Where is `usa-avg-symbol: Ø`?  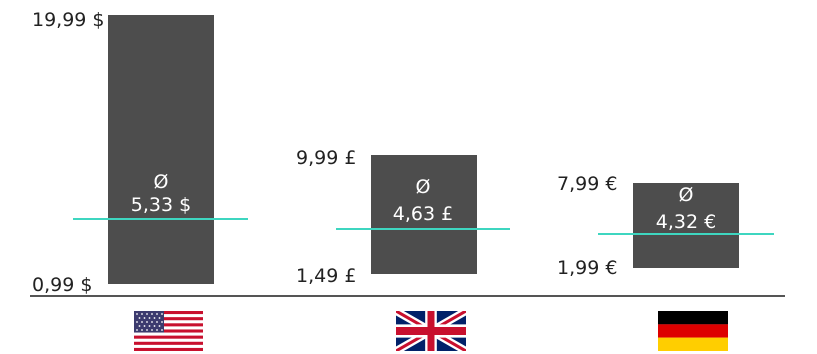
usa-avg-symbol: Ø is located at coordinates (161, 182).